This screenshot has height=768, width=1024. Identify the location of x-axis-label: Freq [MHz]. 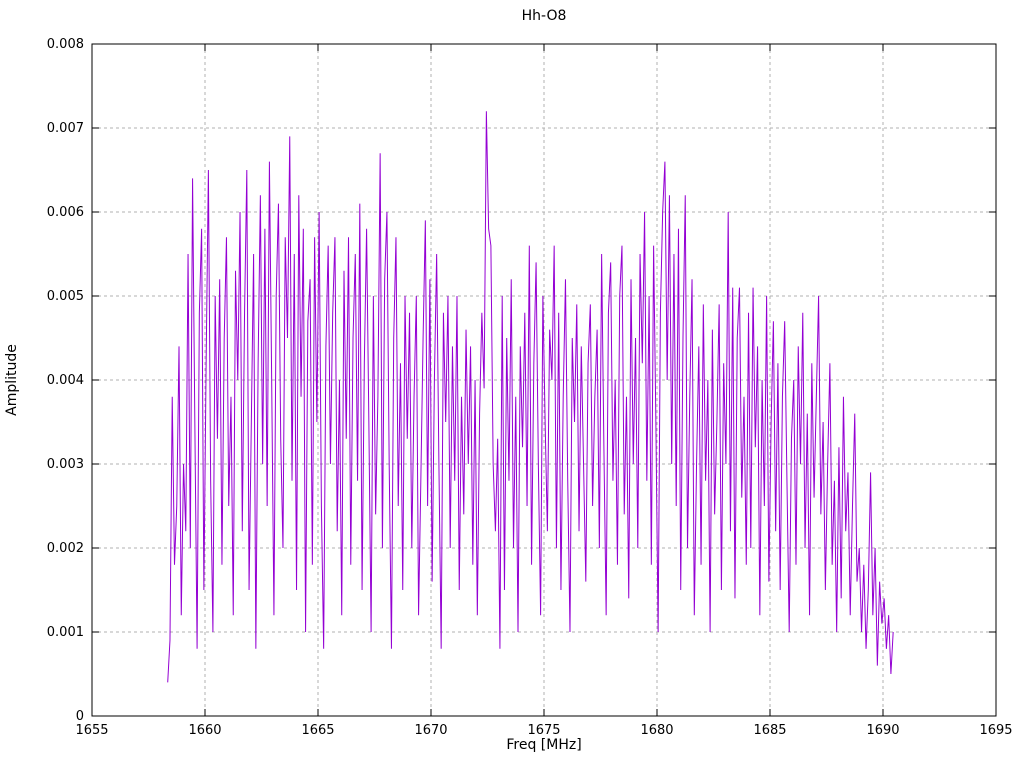
(544, 745).